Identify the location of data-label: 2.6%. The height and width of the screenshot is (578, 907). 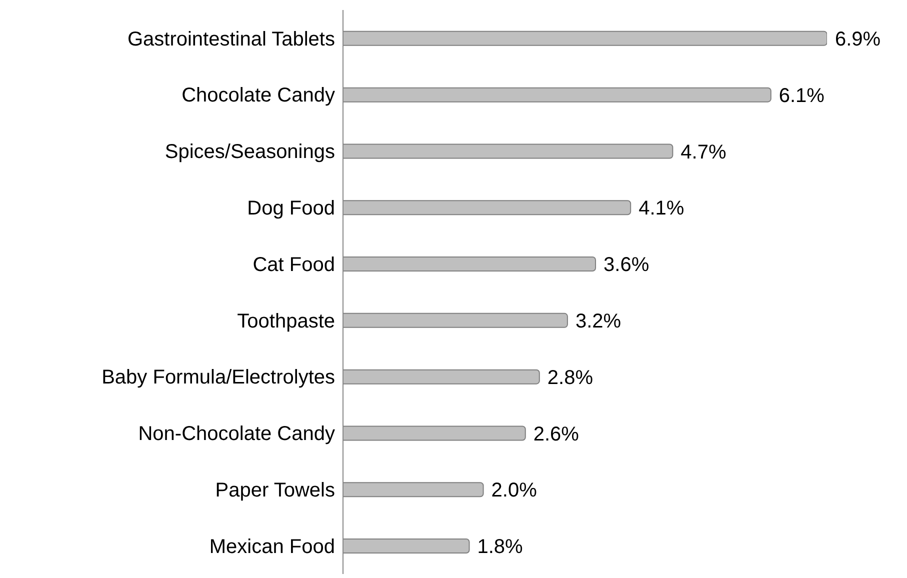
(556, 434).